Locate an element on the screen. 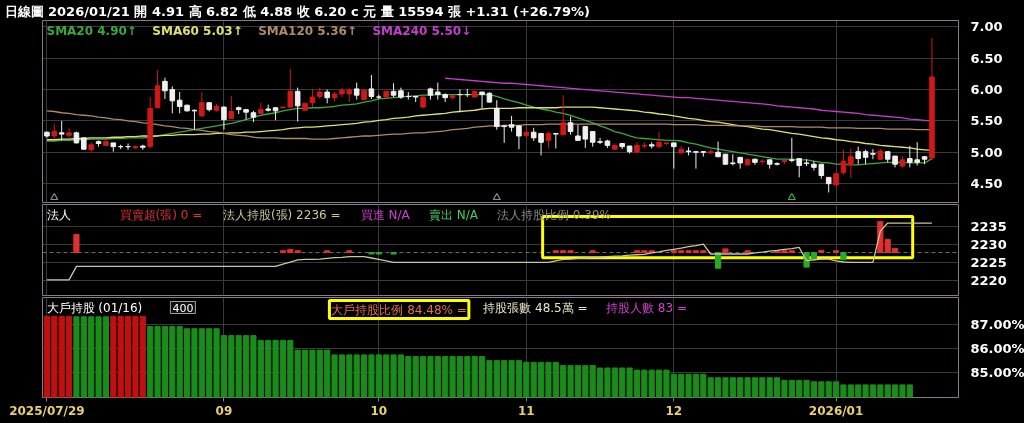 The width and height of the screenshot is (1024, 423). y-tick-label: 86.00% is located at coordinates (997, 349).